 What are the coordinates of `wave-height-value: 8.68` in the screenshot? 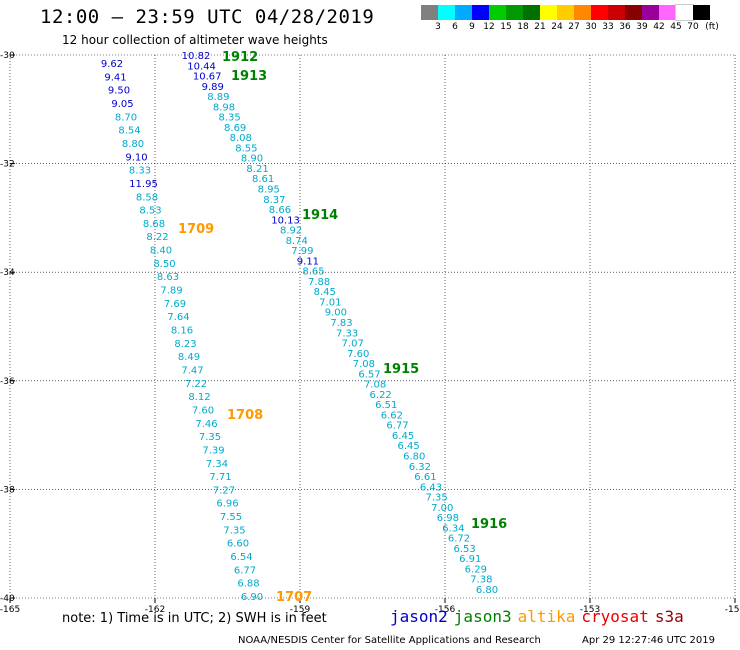 It's located at (154, 224).